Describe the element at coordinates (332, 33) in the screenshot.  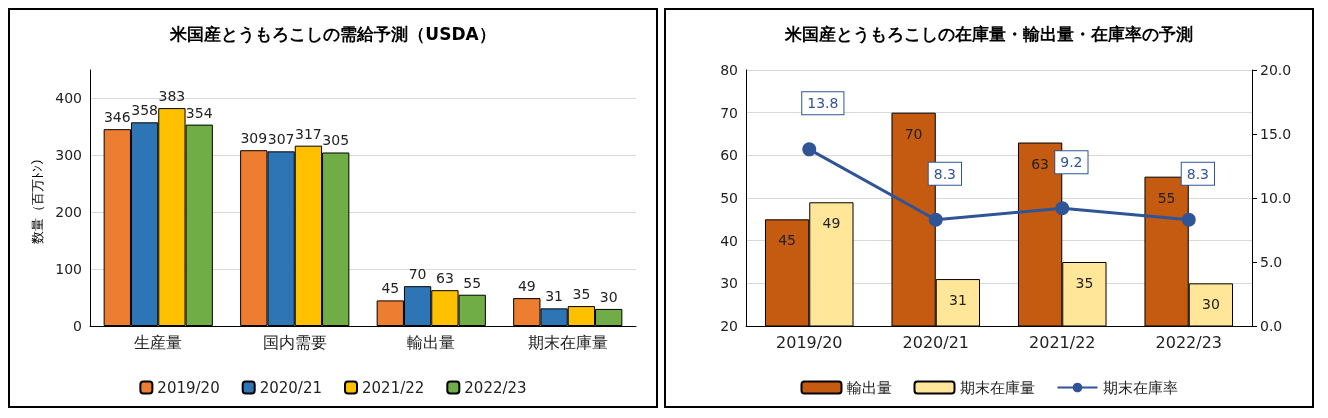
I see `chart-title: 米国産とうもろこしの需給予測（USDA）` at that location.